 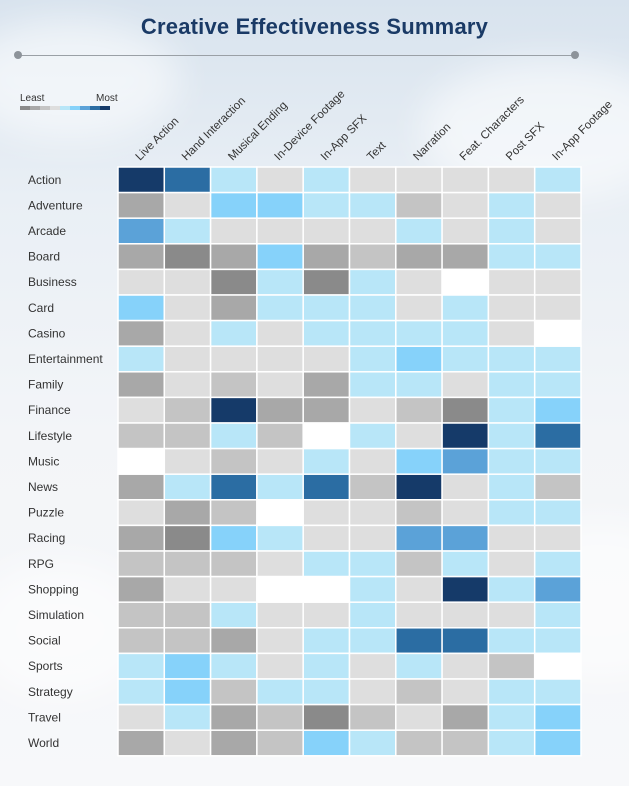 I want to click on row-label: RPG, so click(x=41, y=564).